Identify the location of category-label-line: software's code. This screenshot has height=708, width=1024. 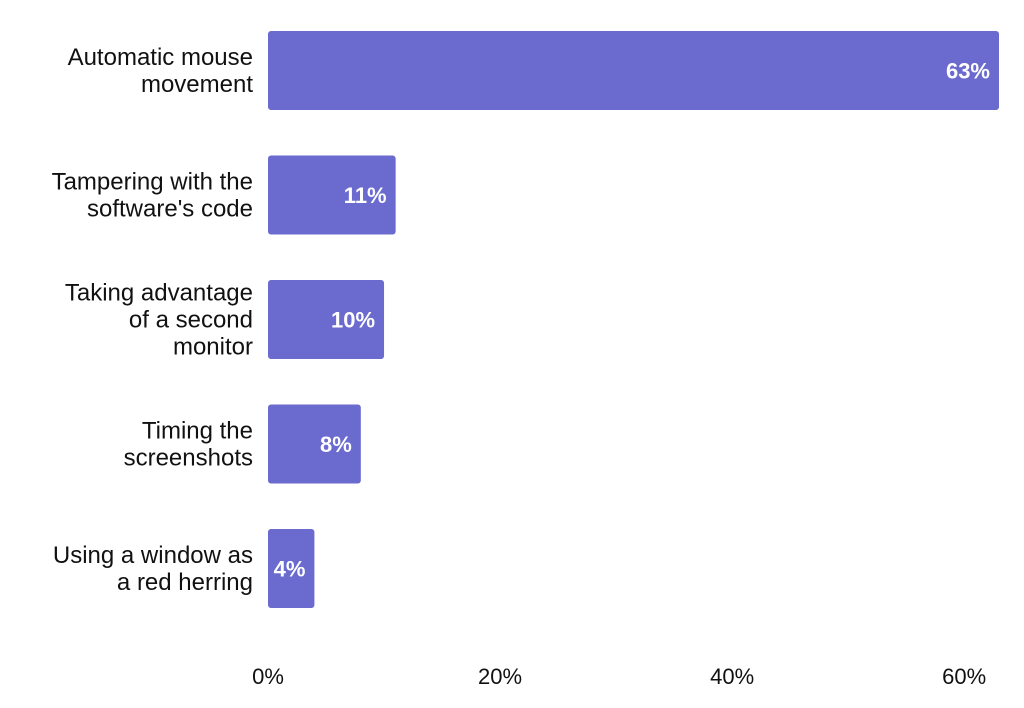
(170, 209).